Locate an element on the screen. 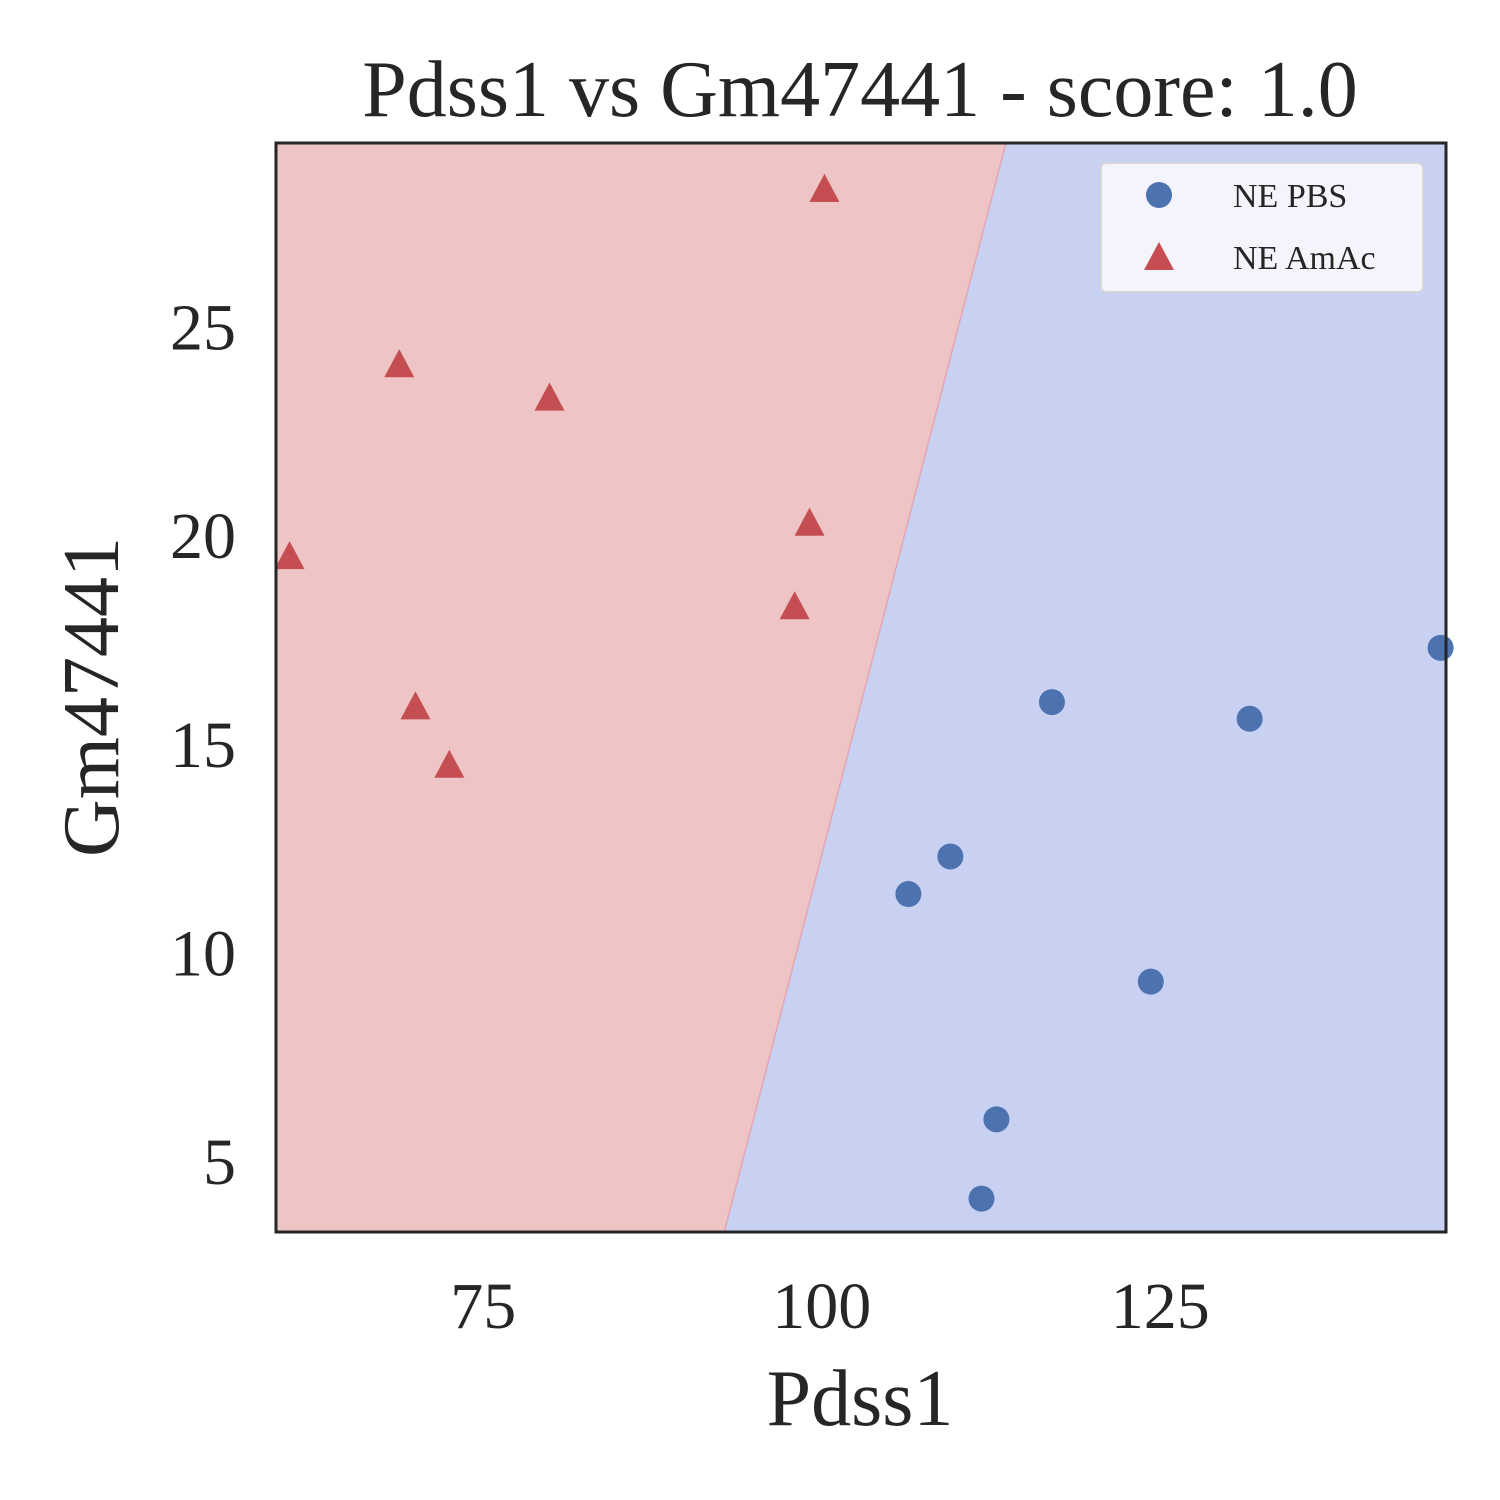 This screenshot has width=1500, height=1500. x-axis-label: Pdss1 is located at coordinates (860, 1399).